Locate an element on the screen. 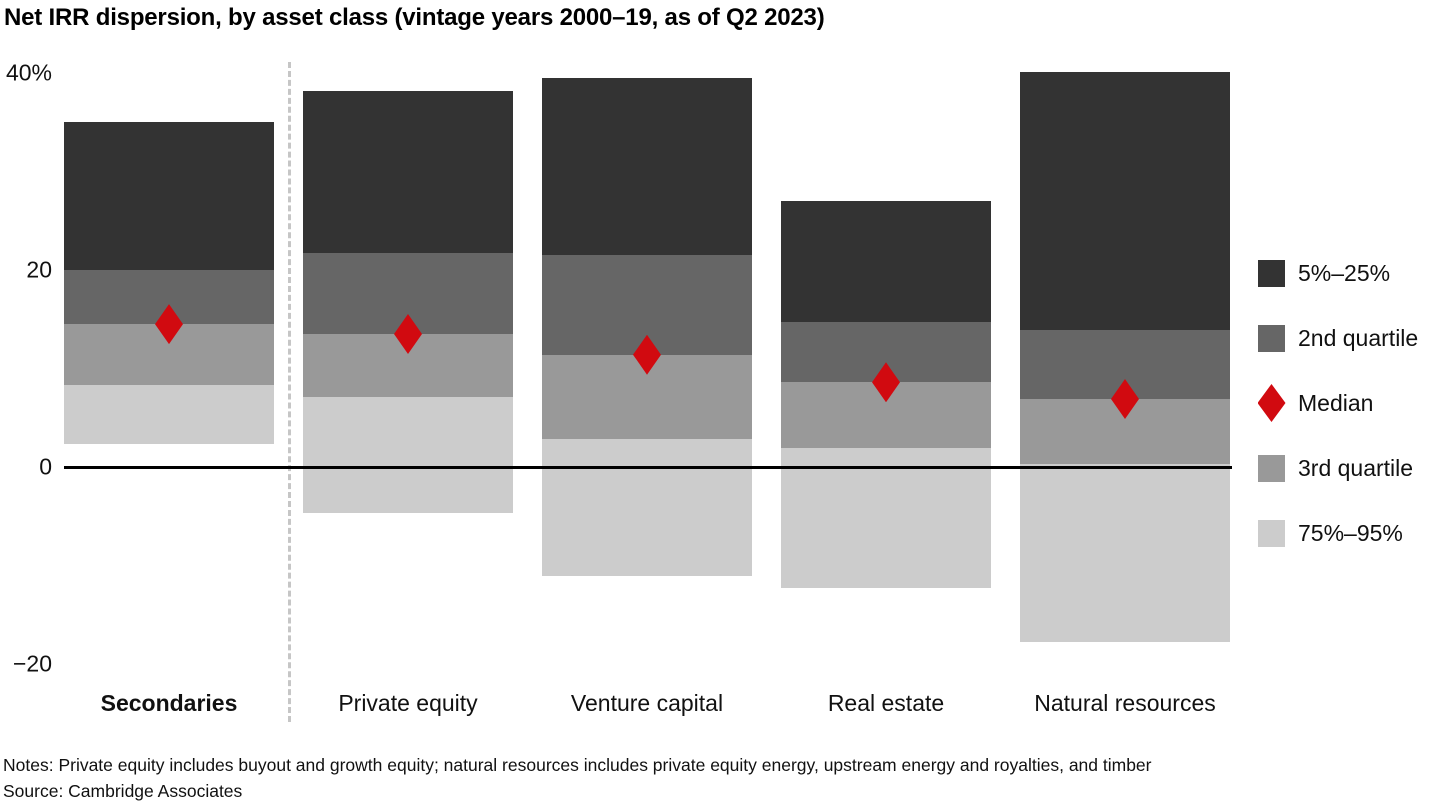 This screenshot has height=810, width=1440. legend-label: 75%–95% is located at coordinates (1350, 532).